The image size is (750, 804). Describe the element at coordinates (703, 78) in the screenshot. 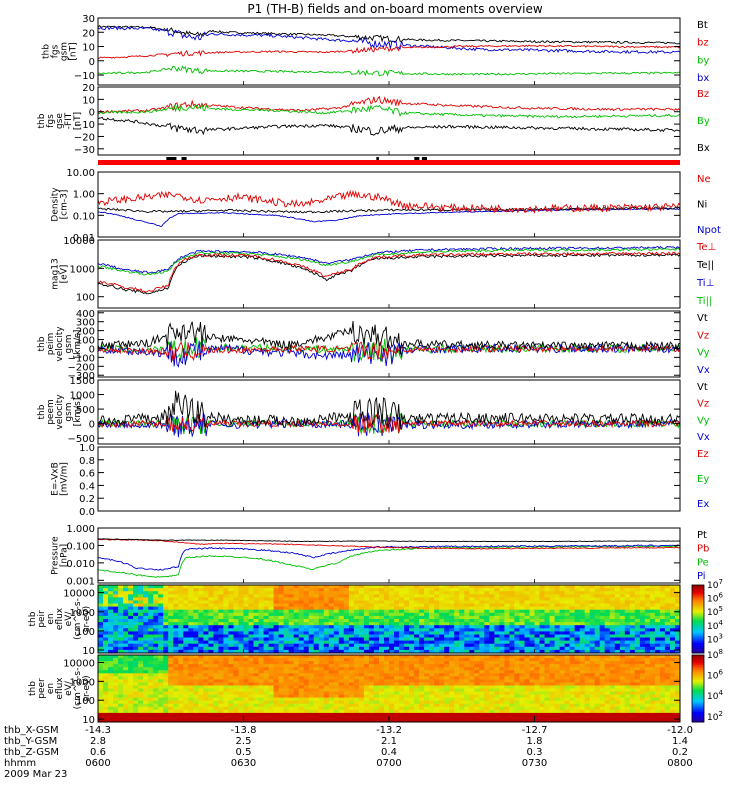

I see `legend-entry: bx` at that location.